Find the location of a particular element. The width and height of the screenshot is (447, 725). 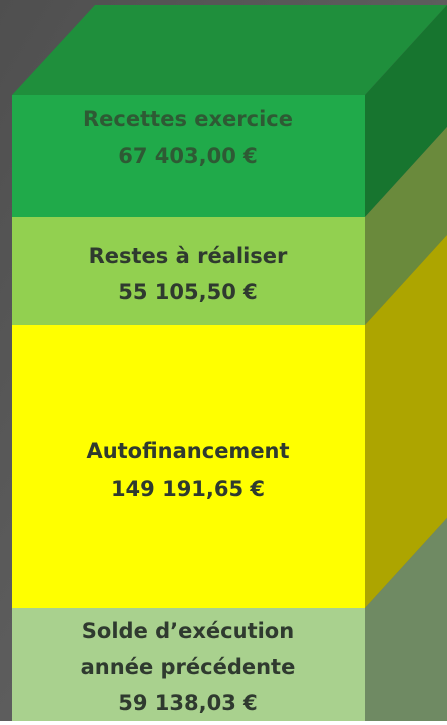

block-label: Recettes exercice is located at coordinates (188, 119).